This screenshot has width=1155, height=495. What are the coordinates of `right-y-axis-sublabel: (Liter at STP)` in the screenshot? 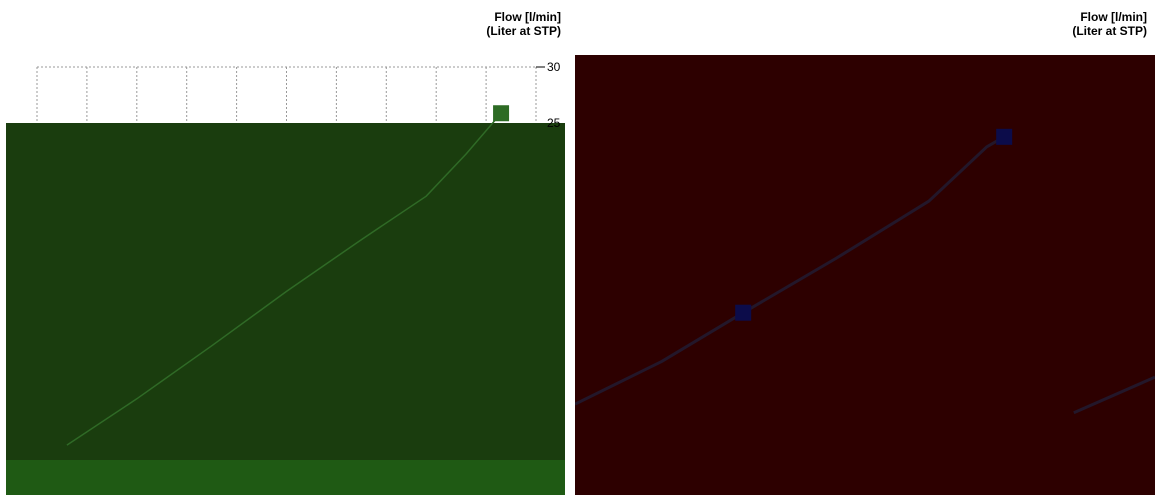 It's located at (1109, 31).